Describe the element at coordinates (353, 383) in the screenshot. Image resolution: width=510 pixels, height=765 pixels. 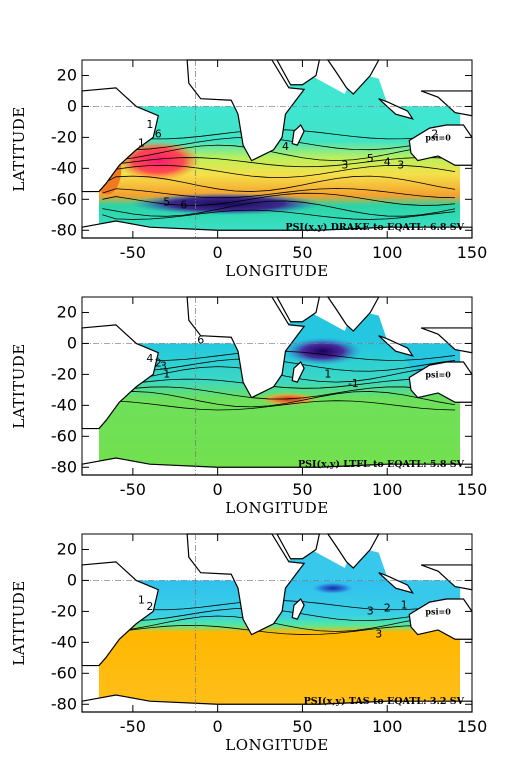
I see `contour-label: -1` at that location.